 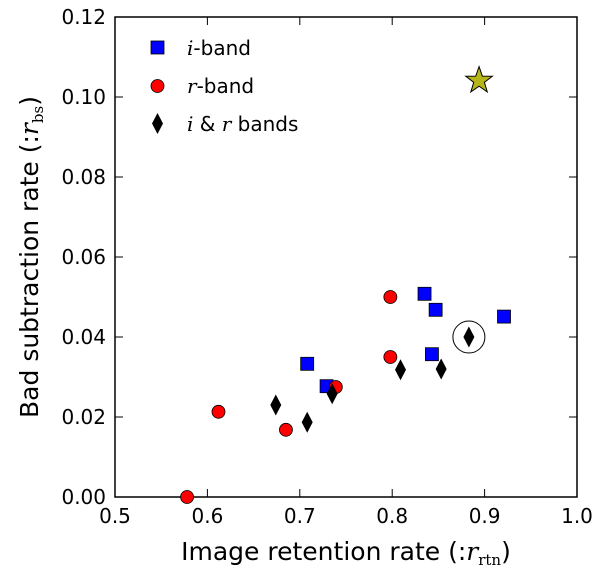 What do you see at coordinates (489, 560) in the screenshot?
I see `x-axis-label-sub: rtn` at bounding box center [489, 560].